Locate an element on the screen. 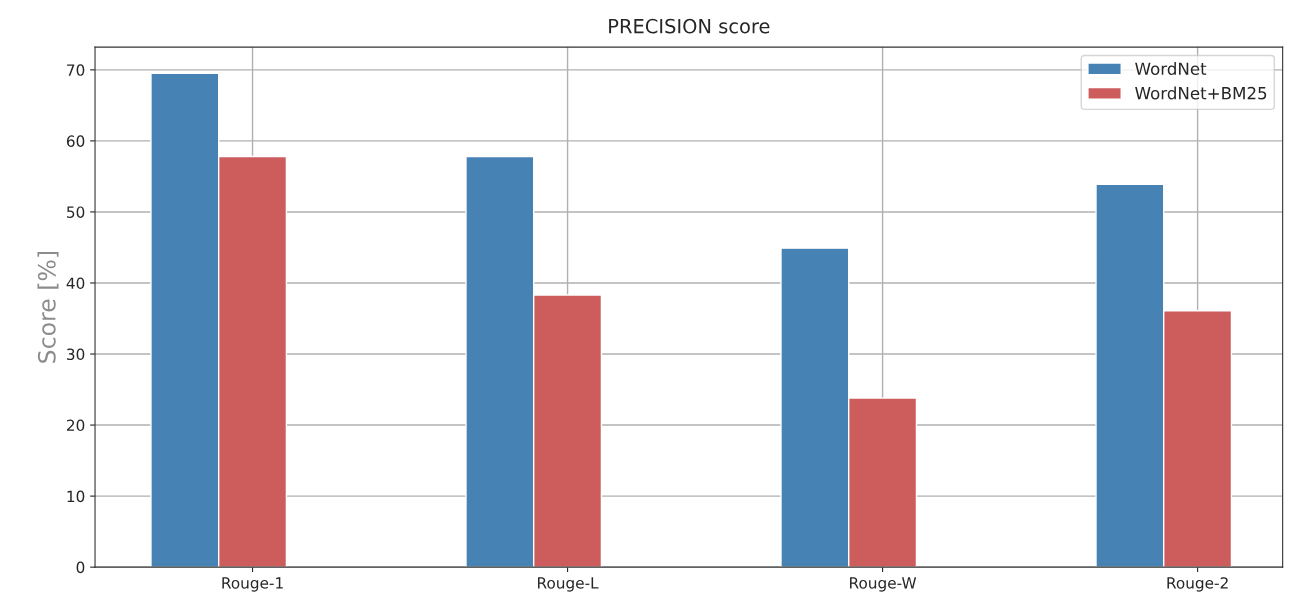  legend-label: WordNet+BM25 is located at coordinates (1201, 93).